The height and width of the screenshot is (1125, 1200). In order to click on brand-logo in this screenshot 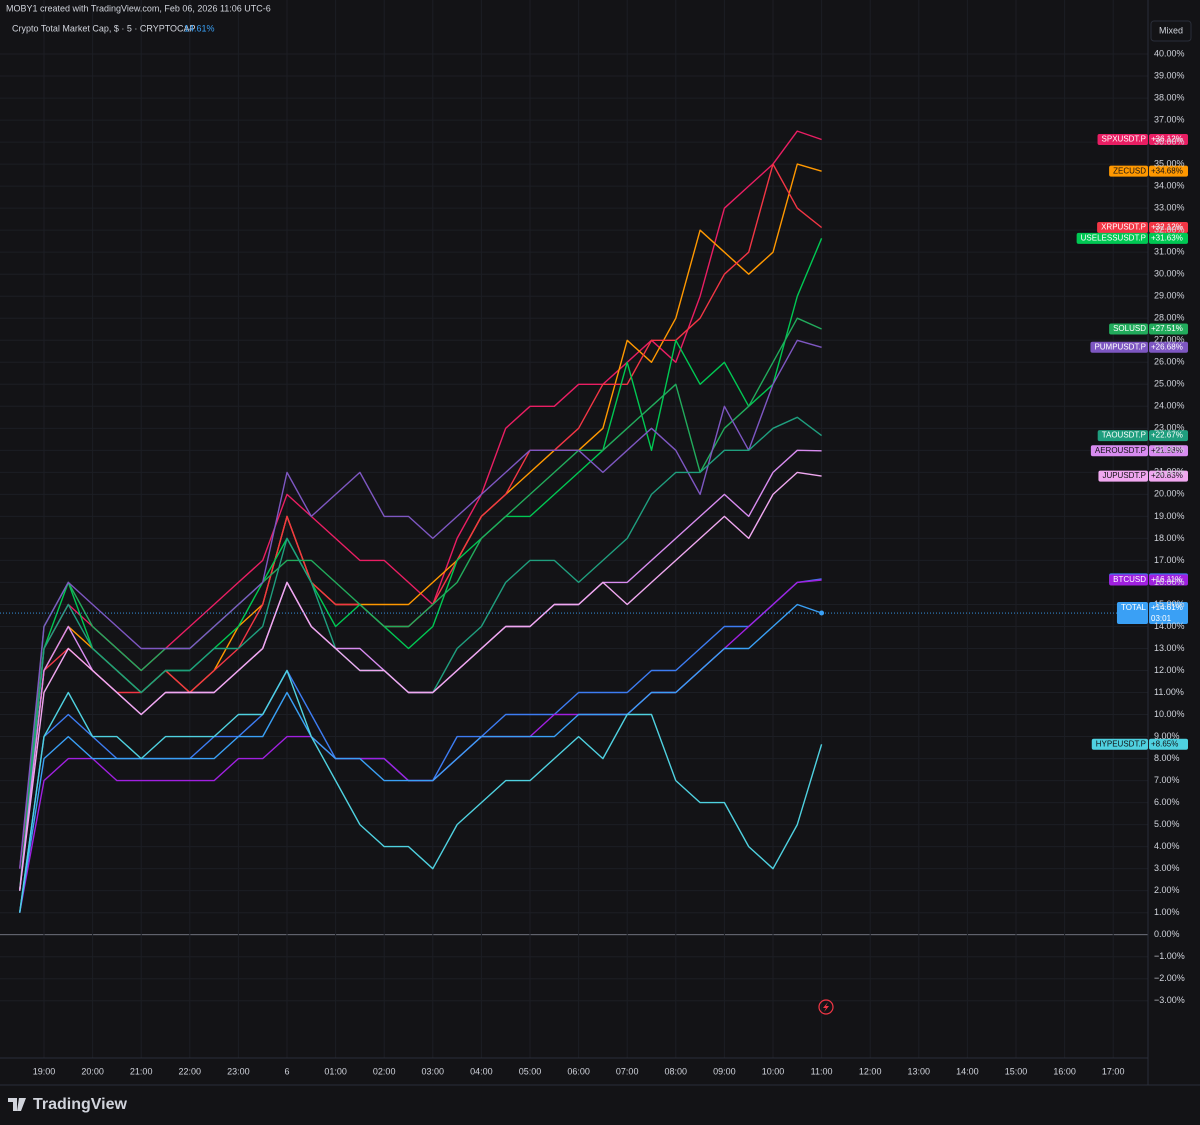, I will do `click(17, 1104)`.